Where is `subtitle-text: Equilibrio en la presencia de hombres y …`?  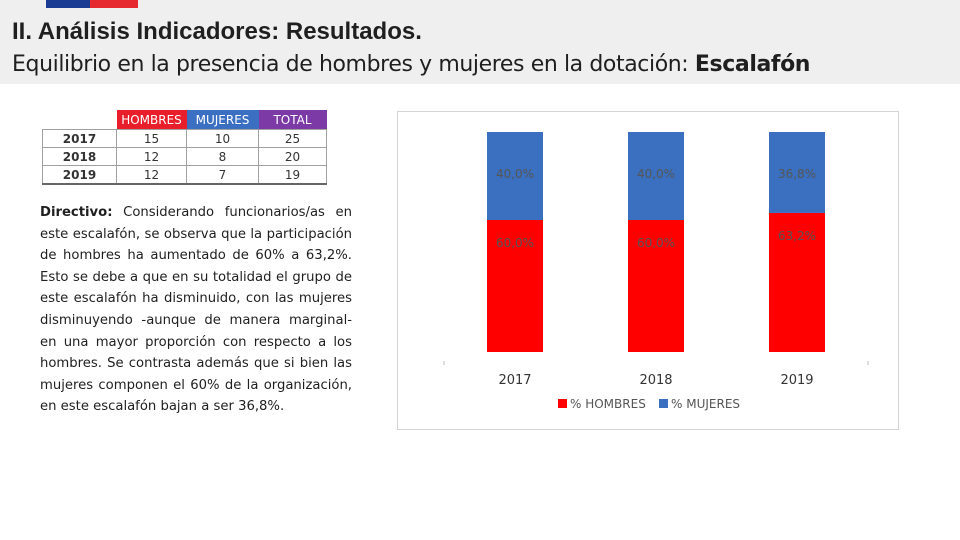 subtitle-text: Equilibrio en la presencia de hombres y … is located at coordinates (350, 64).